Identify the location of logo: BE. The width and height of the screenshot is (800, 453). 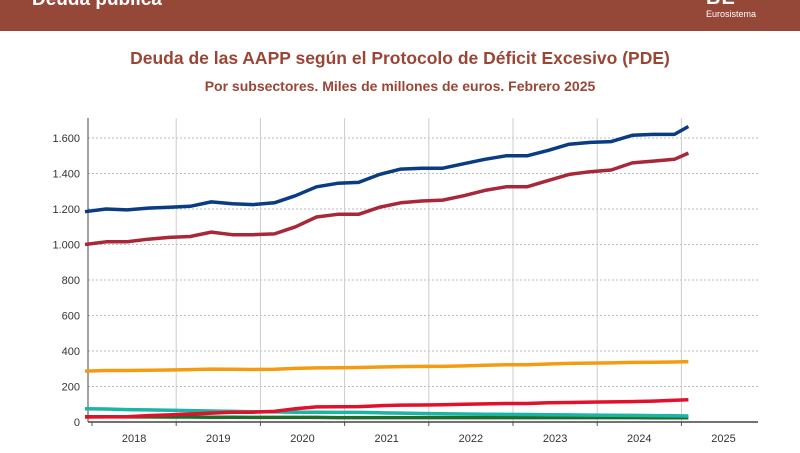
(736, 4).